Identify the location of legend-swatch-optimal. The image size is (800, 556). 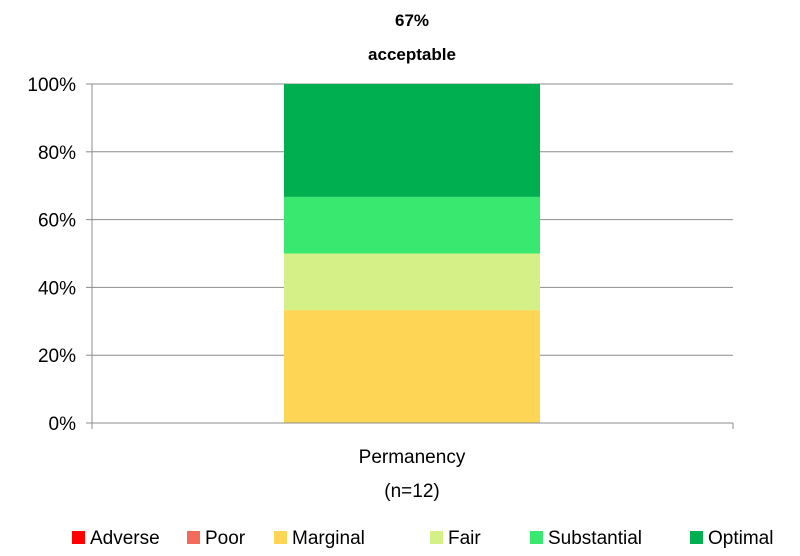
(696, 537).